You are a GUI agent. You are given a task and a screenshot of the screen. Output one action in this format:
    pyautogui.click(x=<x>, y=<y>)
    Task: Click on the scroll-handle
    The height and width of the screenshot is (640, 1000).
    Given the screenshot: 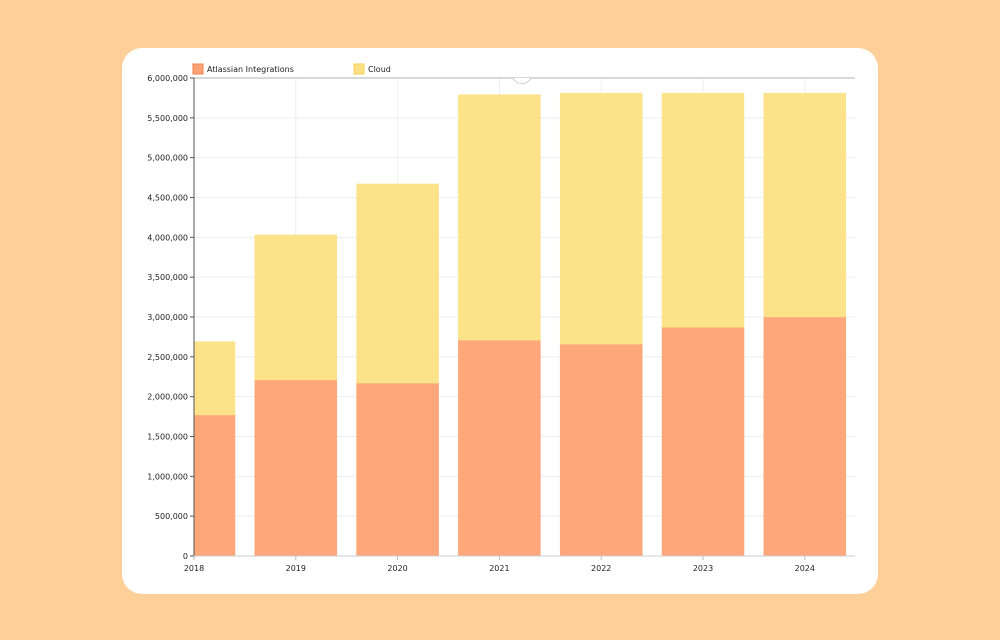 What is the action you would take?
    pyautogui.click(x=522, y=81)
    